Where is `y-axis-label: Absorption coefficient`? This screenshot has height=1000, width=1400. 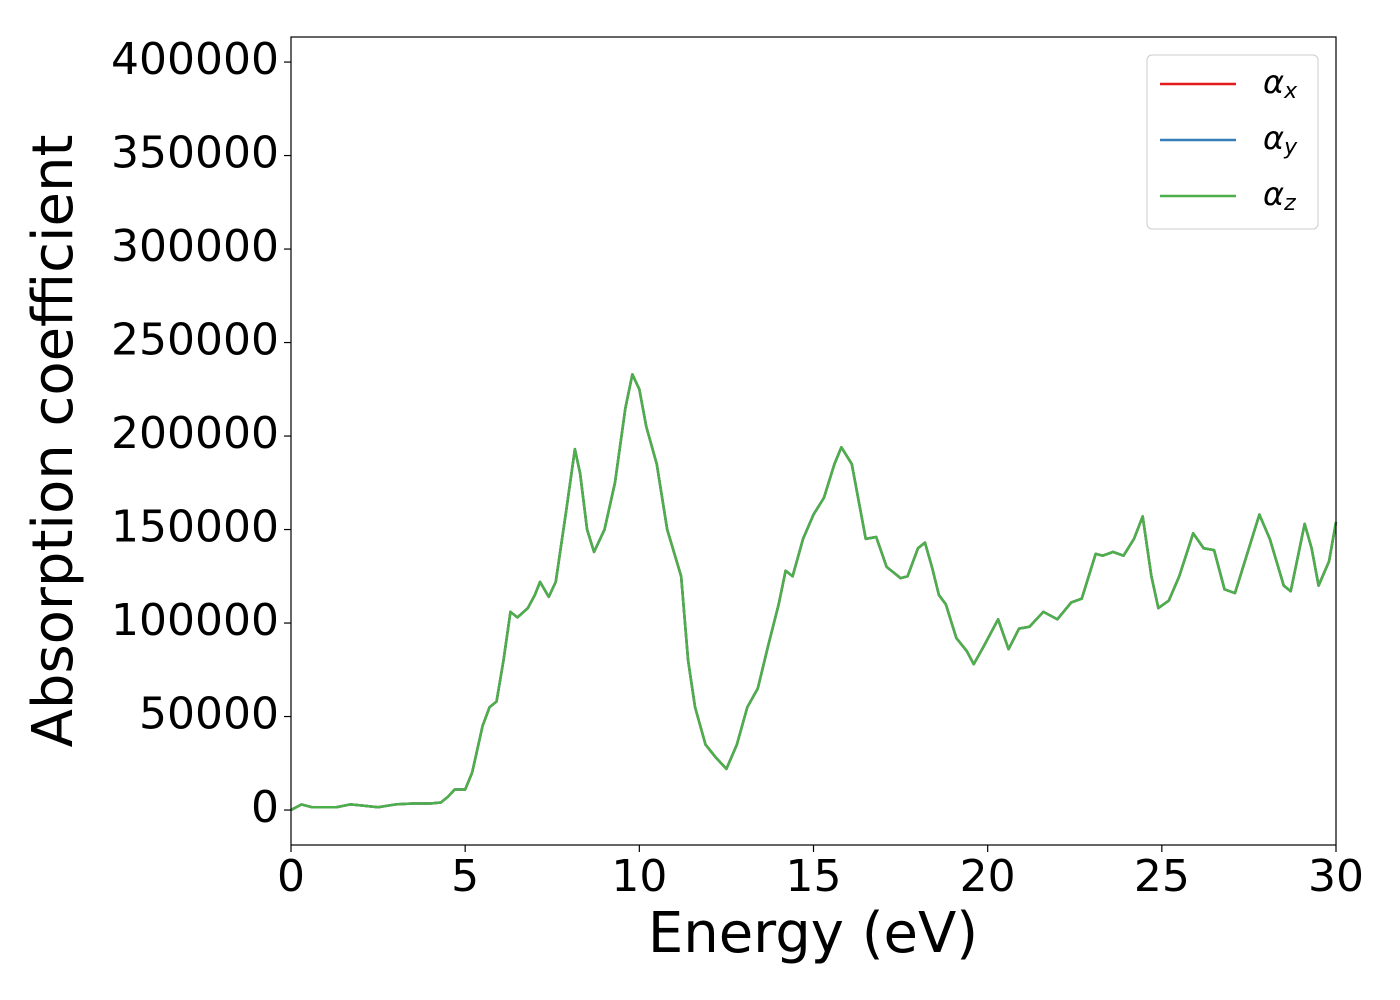
y-axis-label: Absorption coefficient is located at coordinates (53, 441).